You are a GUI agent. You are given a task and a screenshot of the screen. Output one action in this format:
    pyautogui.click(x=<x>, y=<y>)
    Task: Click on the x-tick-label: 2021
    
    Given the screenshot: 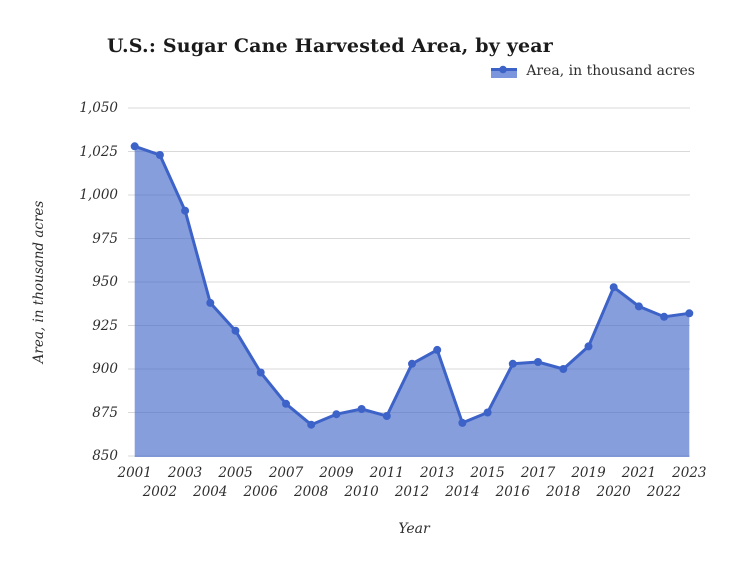 What is the action you would take?
    pyautogui.click(x=639, y=473)
    